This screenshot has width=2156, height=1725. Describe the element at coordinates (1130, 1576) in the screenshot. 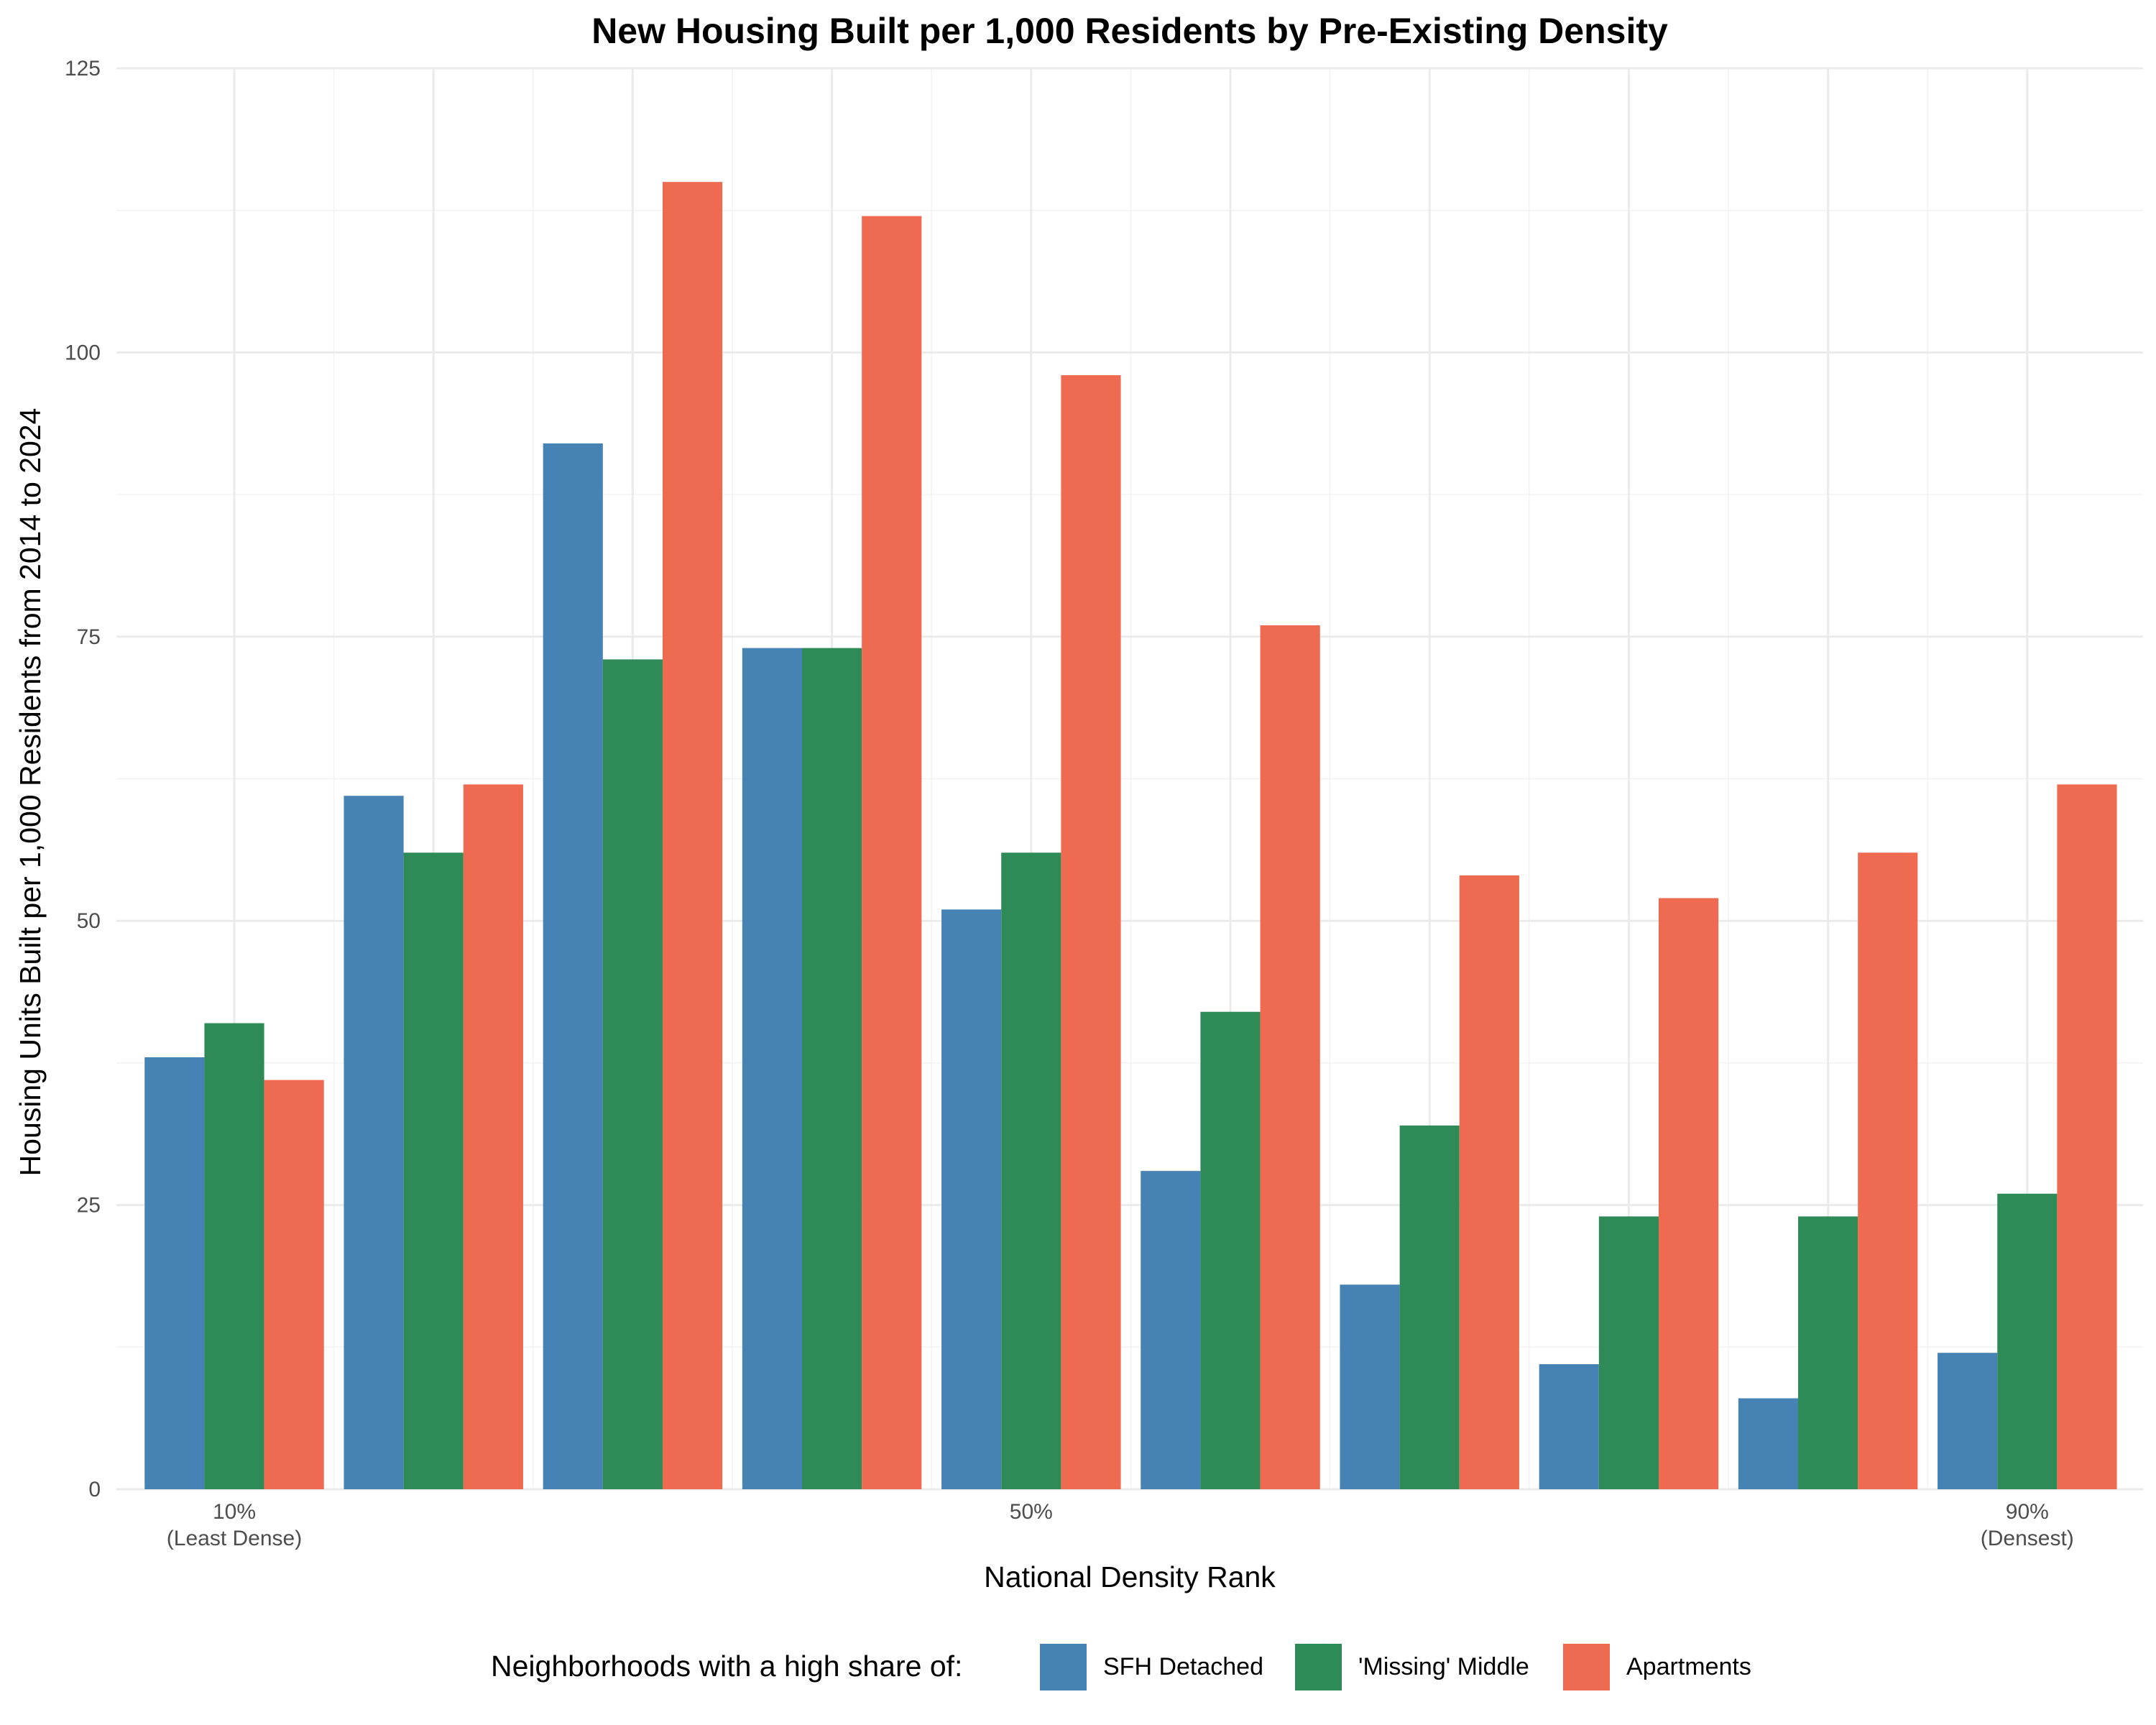

I see `x-axis-title: National Density Rank` at that location.